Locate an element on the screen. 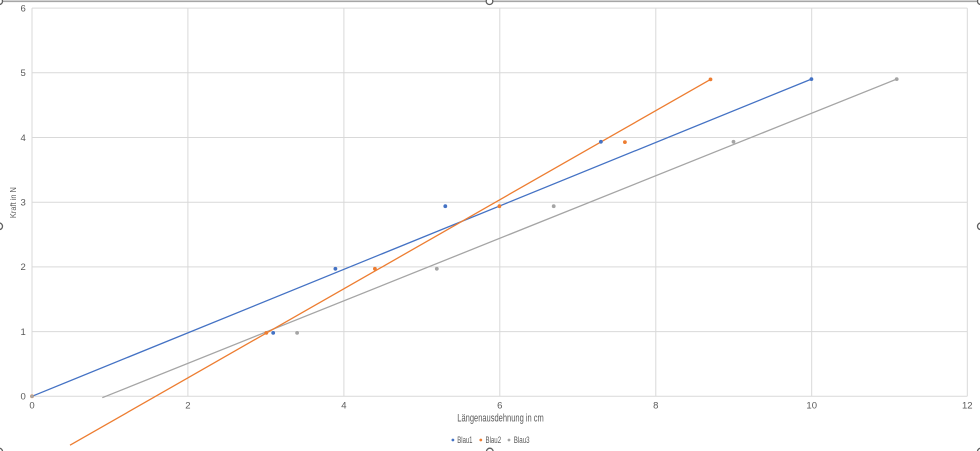  svg-text: 5 is located at coordinates (23, 73).